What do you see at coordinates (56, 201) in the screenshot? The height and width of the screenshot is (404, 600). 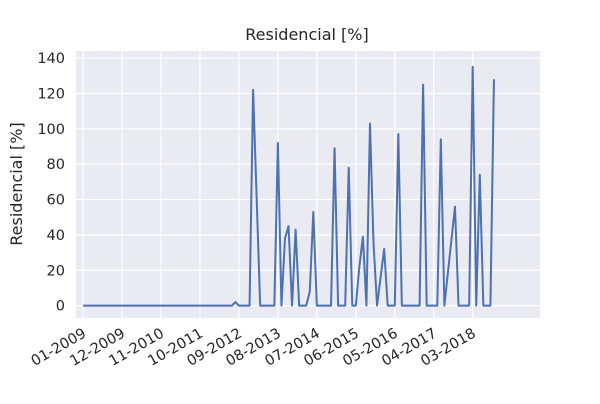 I see `y-tick-label: 60` at bounding box center [56, 201].